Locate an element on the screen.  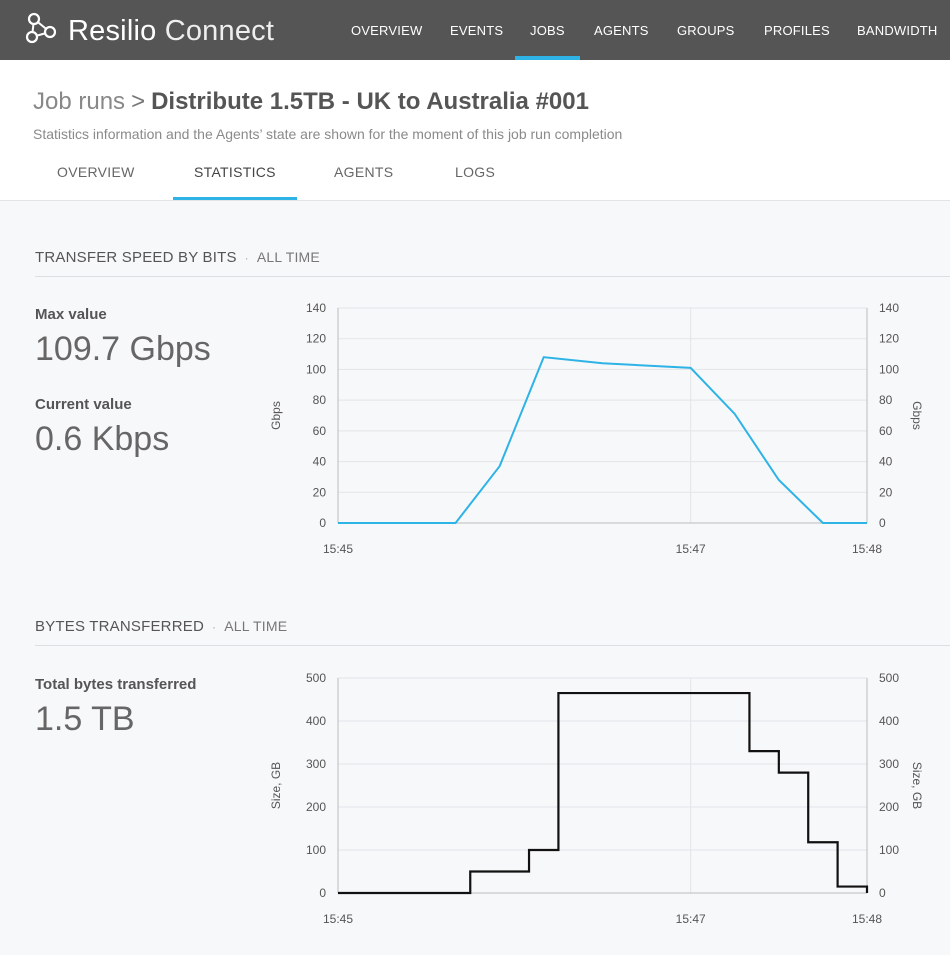
y-tick-label: 500 is located at coordinates (316, 678).